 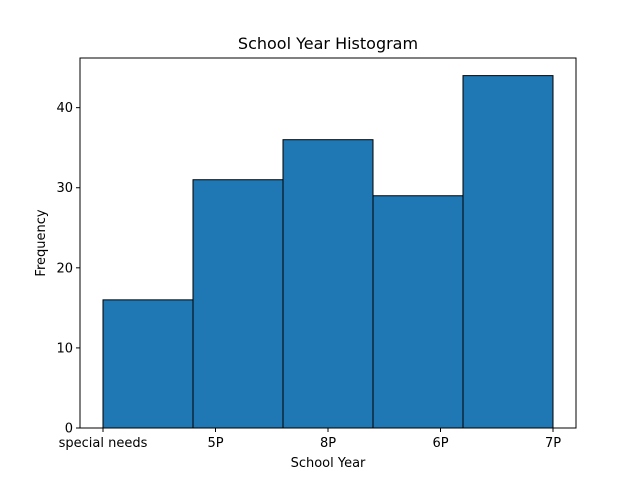 What do you see at coordinates (64, 268) in the screenshot?
I see `y-tick-label: 20` at bounding box center [64, 268].